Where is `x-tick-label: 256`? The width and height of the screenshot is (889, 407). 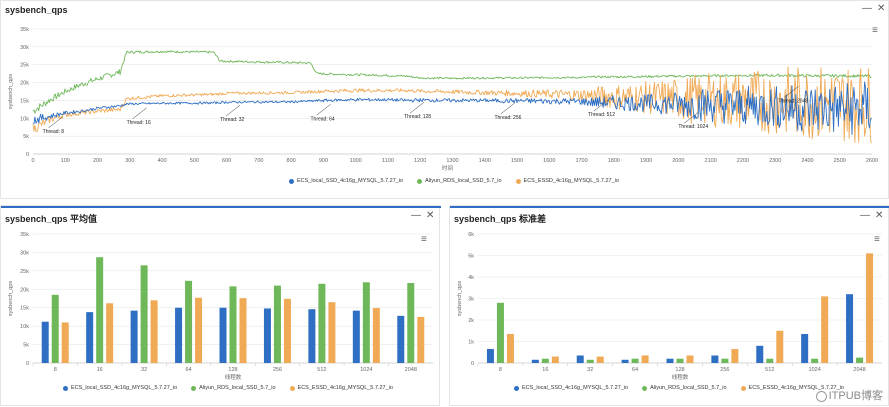 x-tick-label: 256 is located at coordinates (277, 370).